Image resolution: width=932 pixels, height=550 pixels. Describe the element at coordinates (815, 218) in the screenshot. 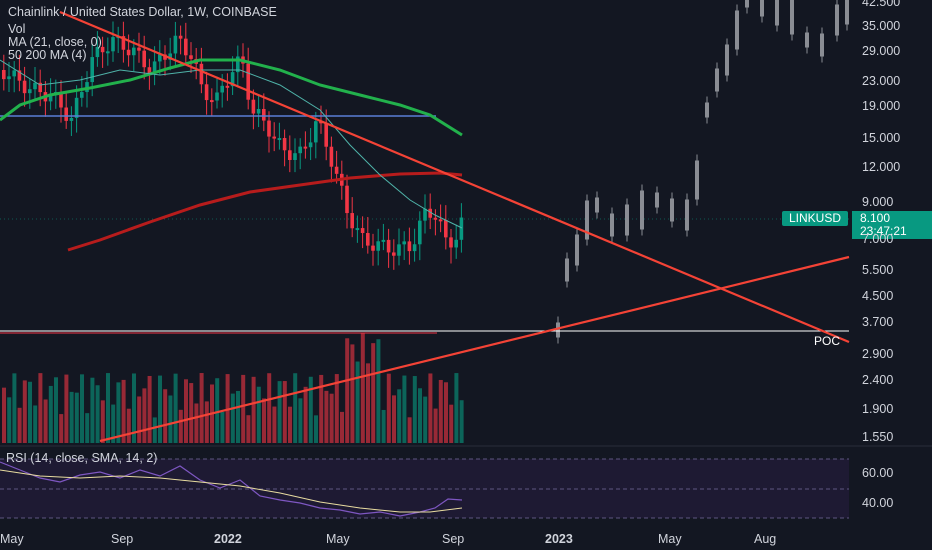

I see `symbol-tag: LINKUSD` at that location.